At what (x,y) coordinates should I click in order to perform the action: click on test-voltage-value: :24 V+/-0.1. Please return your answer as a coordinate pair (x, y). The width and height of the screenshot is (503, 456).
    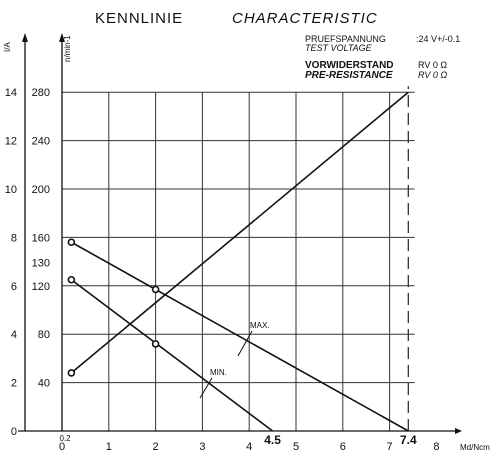
    Looking at the image, I should click on (438, 39).